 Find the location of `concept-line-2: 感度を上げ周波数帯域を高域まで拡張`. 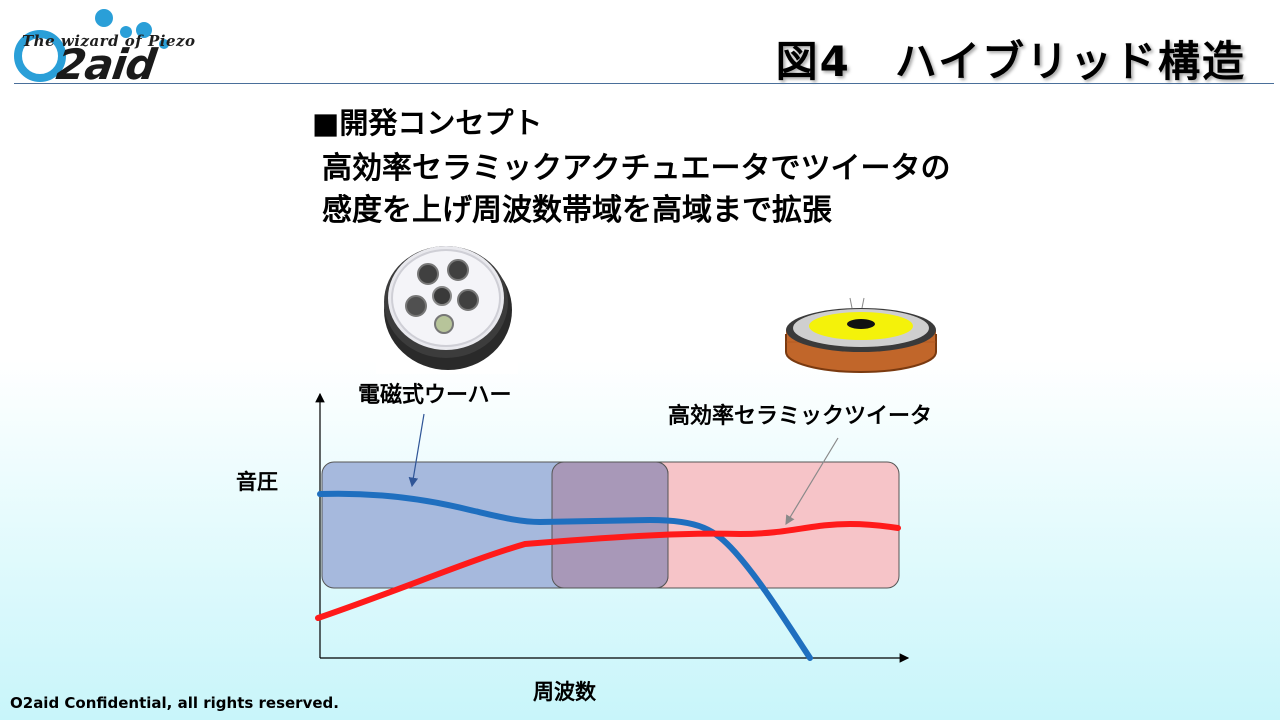

concept-line-2: 感度を上げ周波数帯域を高域まで拡張 is located at coordinates (577, 210).